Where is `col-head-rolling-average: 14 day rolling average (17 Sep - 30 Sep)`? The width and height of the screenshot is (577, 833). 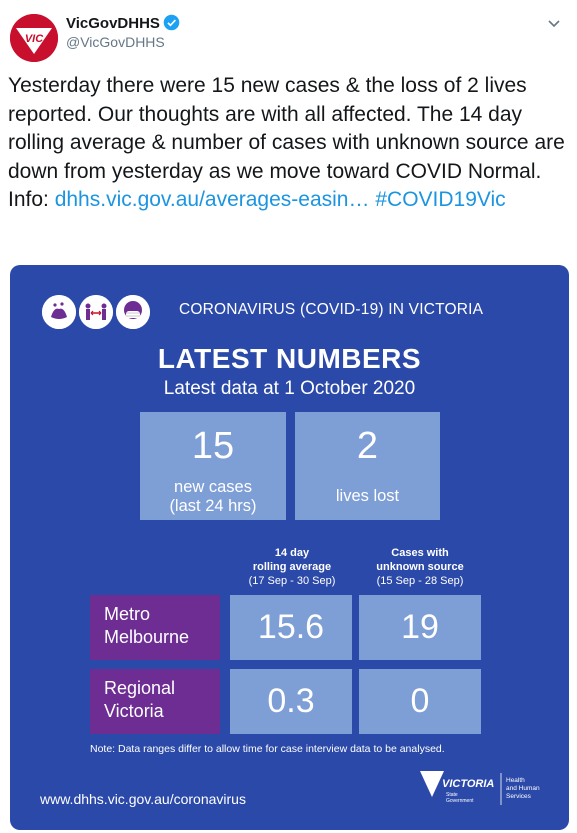
col-head-rolling-average: 14 day rolling average (17 Sep - 30 Sep) is located at coordinates (292, 567).